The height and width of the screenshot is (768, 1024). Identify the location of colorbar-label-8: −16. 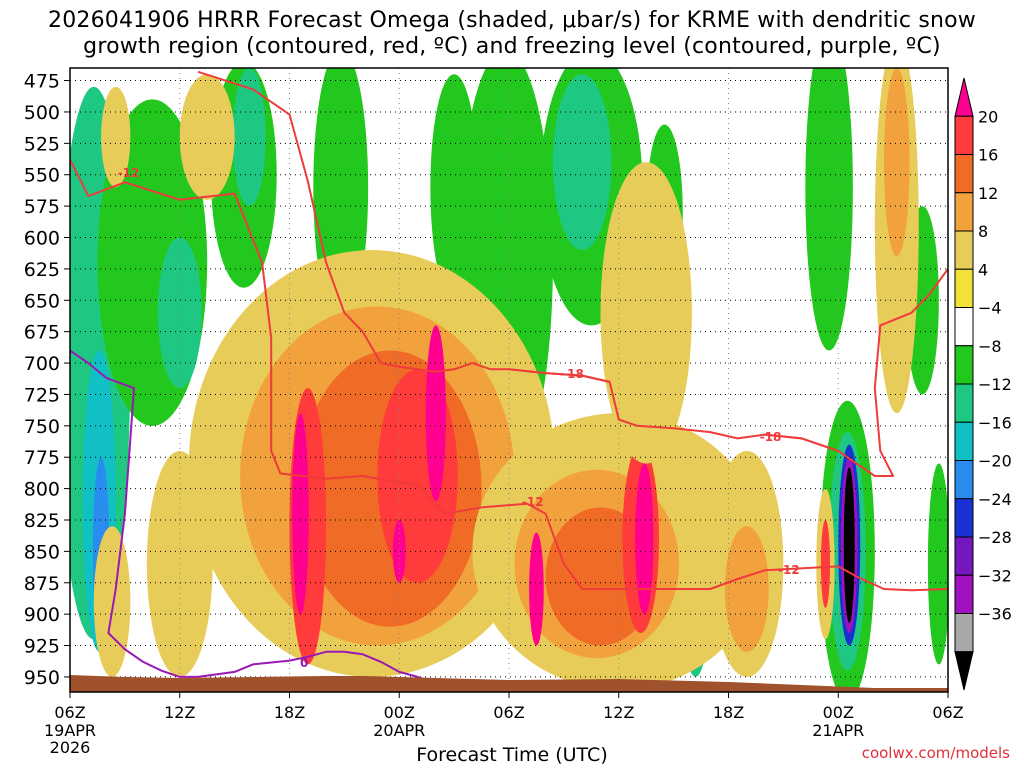
(995, 422).